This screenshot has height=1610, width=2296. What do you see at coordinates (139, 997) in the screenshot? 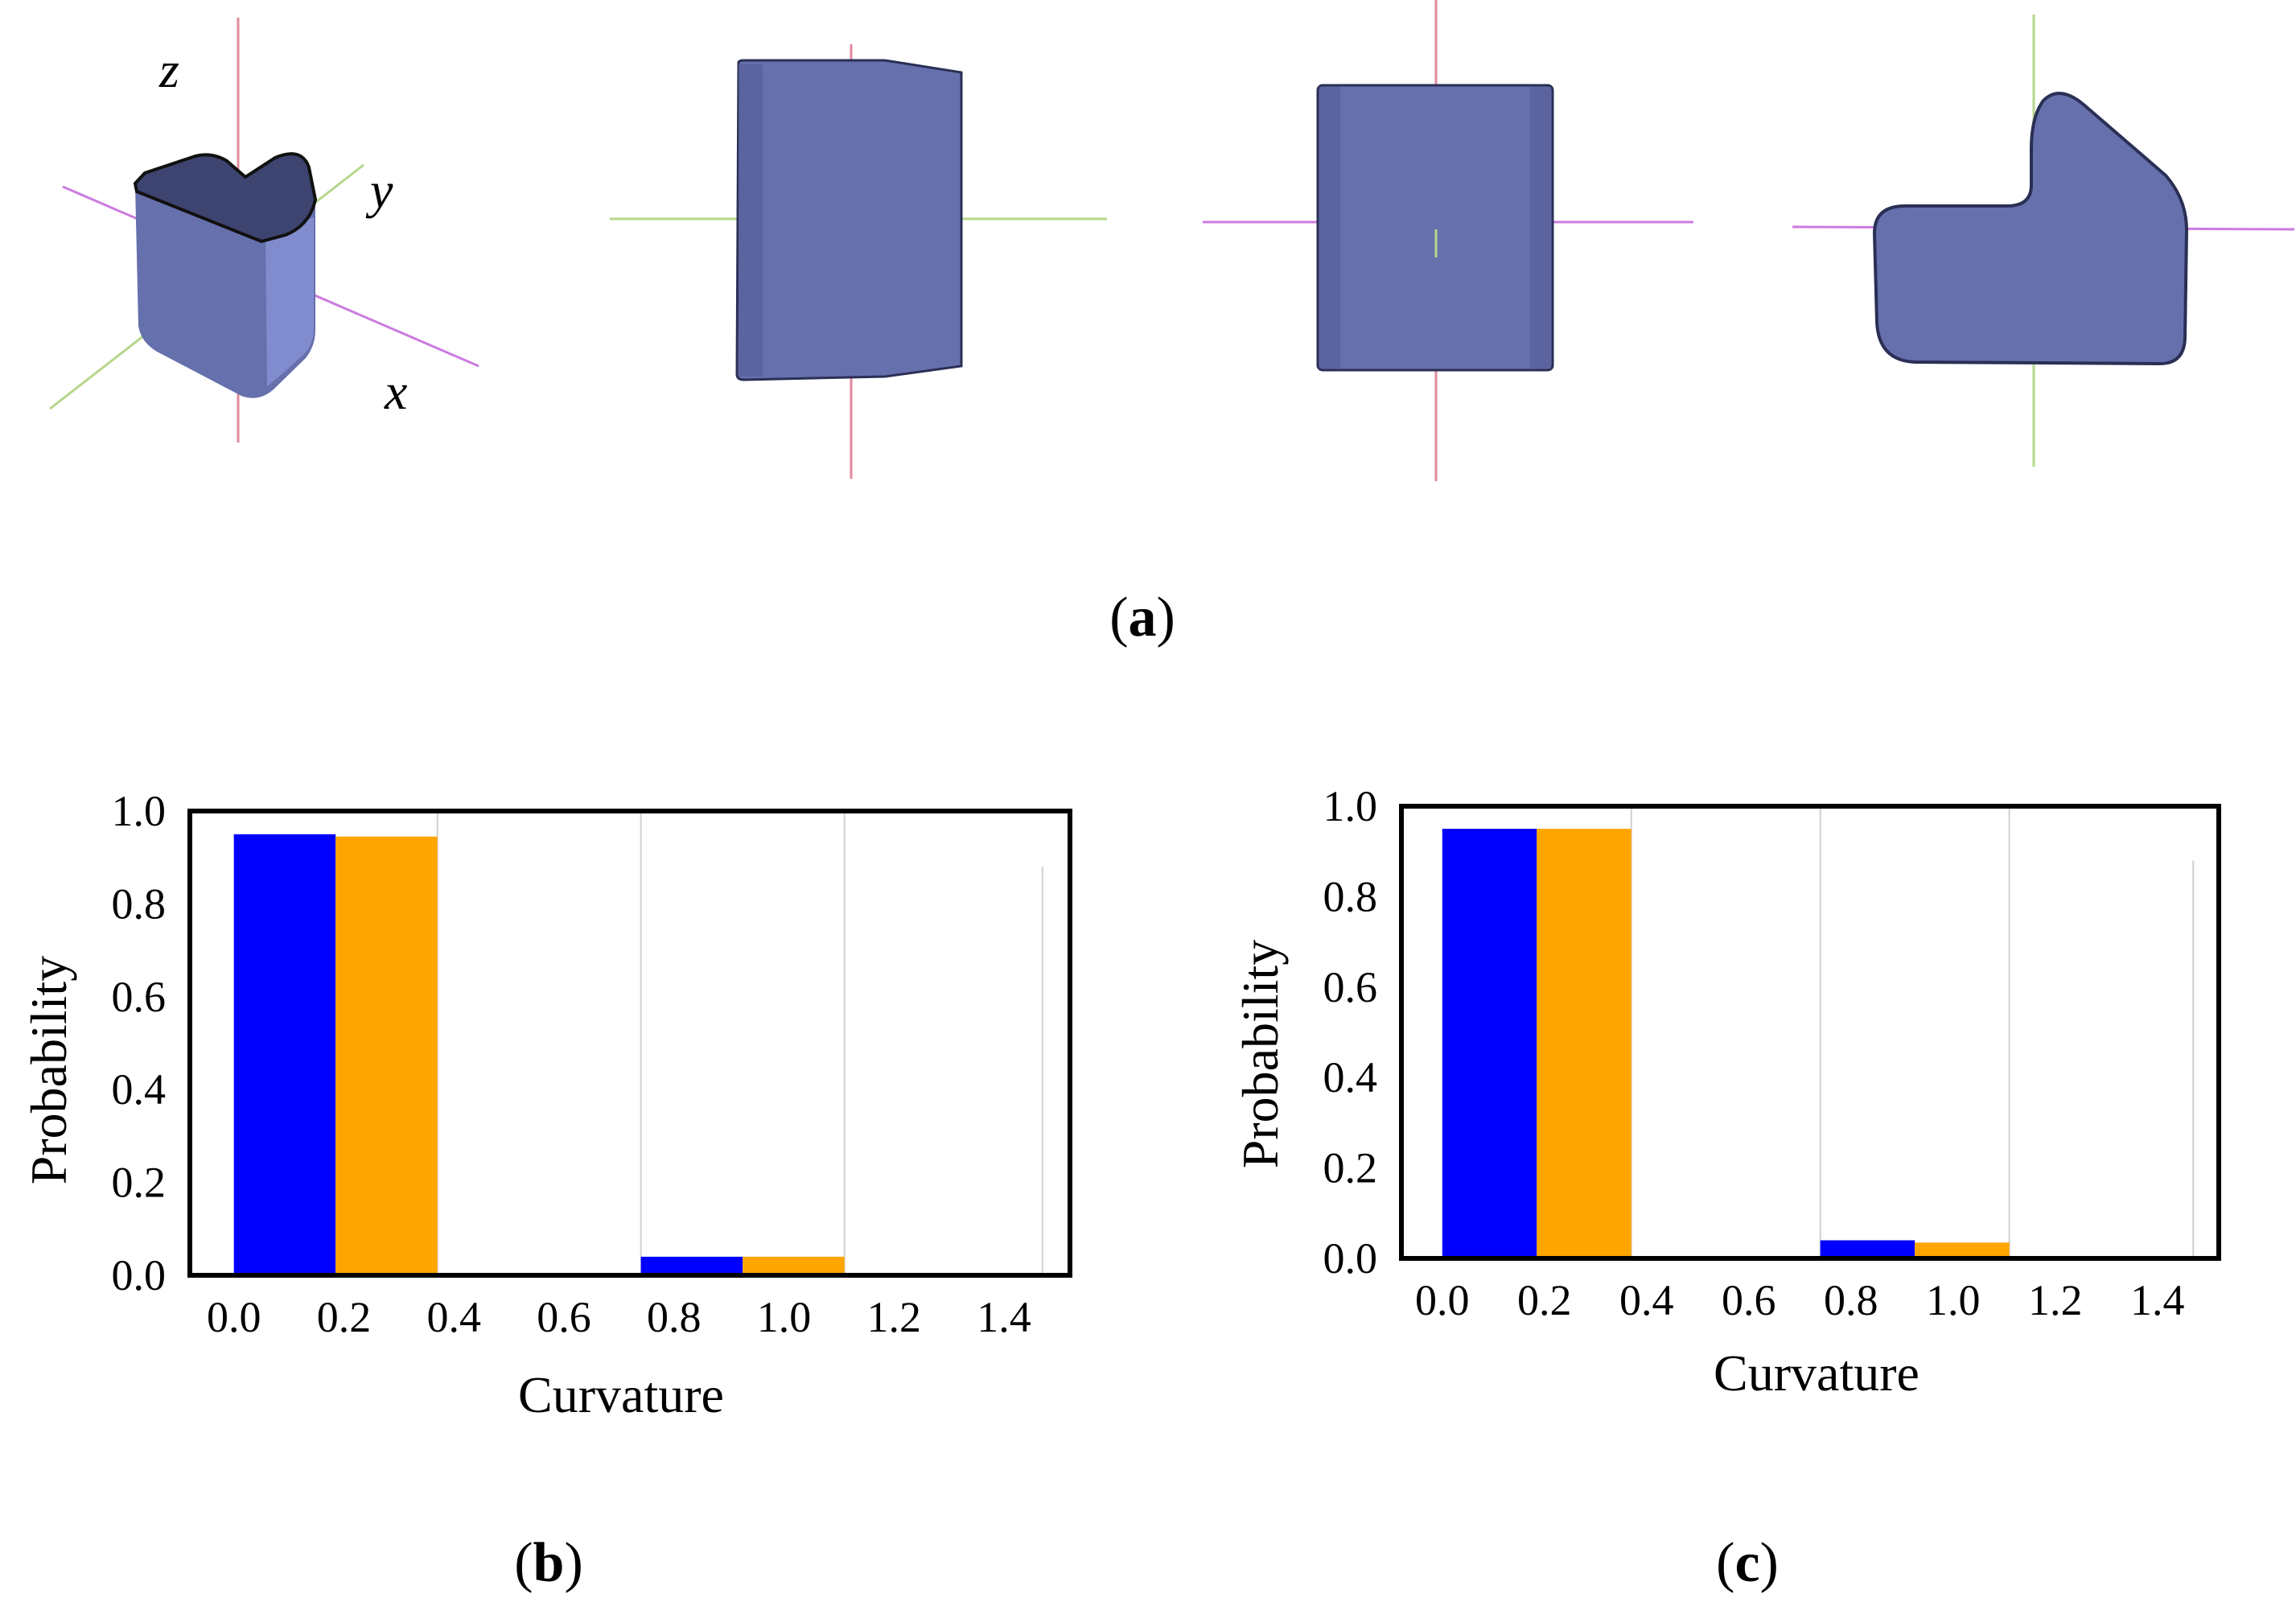
I see `chart-b-ytick-label: 0.6` at bounding box center [139, 997].